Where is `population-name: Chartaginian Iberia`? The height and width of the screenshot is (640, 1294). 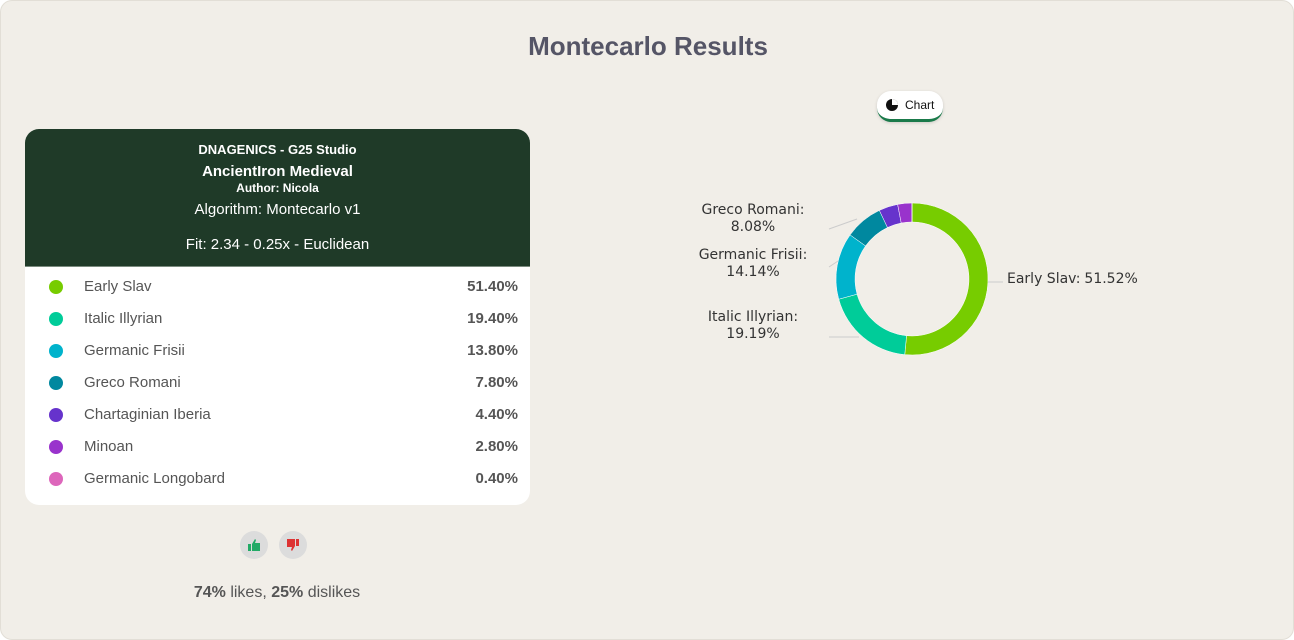
population-name: Chartaginian Iberia is located at coordinates (147, 414).